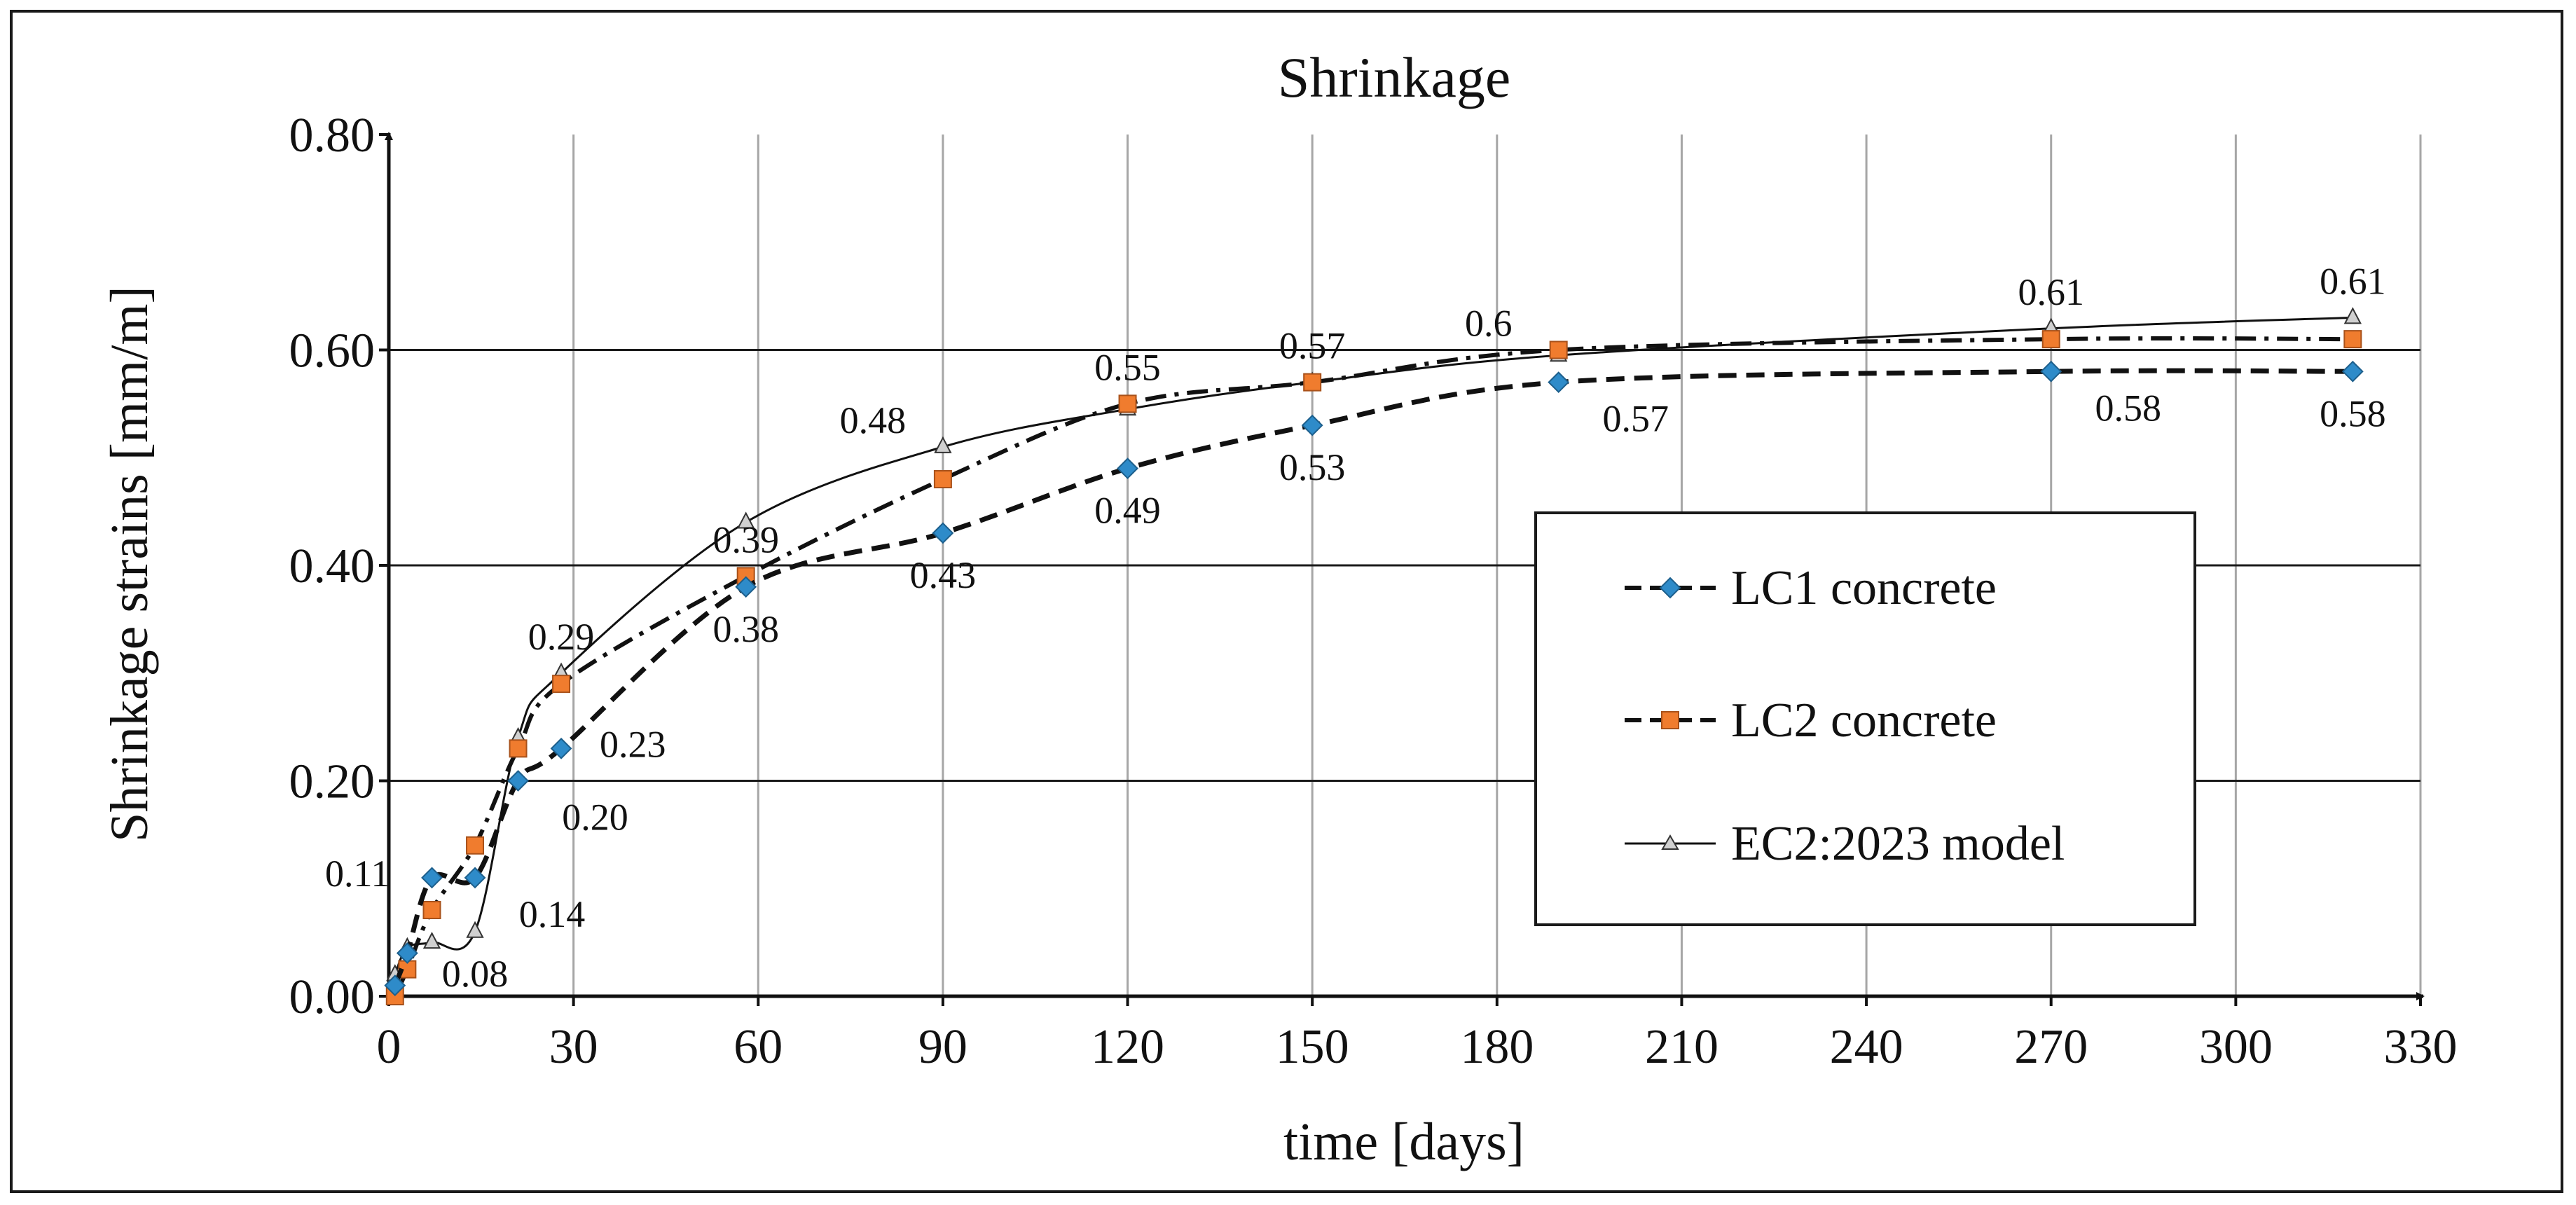  What do you see at coordinates (1898, 844) in the screenshot?
I see `legend-label-ec2: EC2:2023 model` at bounding box center [1898, 844].